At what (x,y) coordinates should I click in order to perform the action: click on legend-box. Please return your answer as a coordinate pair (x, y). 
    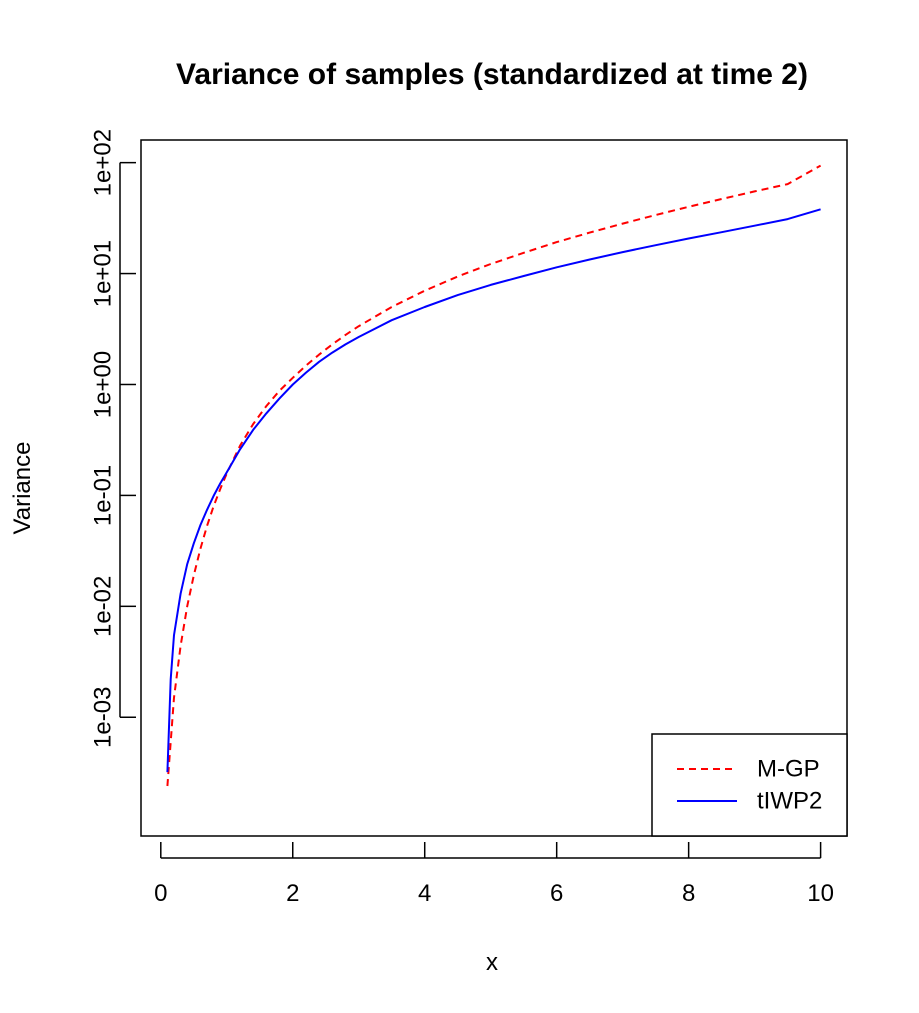
    Looking at the image, I should click on (749, 785).